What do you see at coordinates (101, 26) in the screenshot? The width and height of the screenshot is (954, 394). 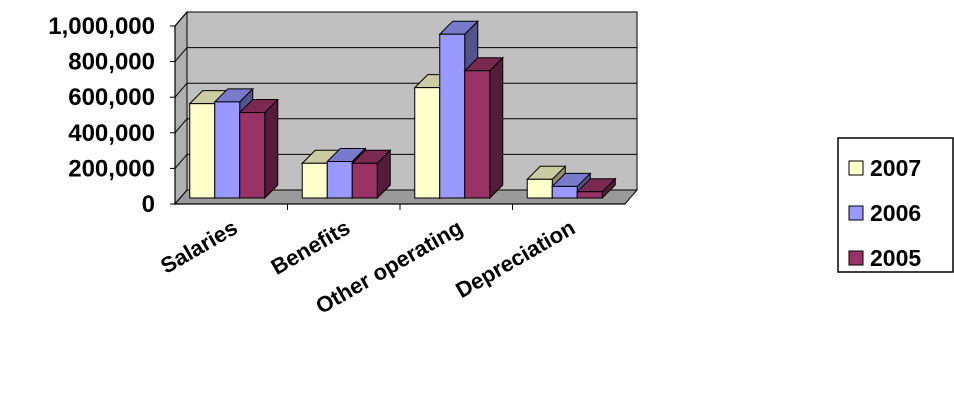 I see `y-tick-label: 1,000,000` at bounding box center [101, 26].